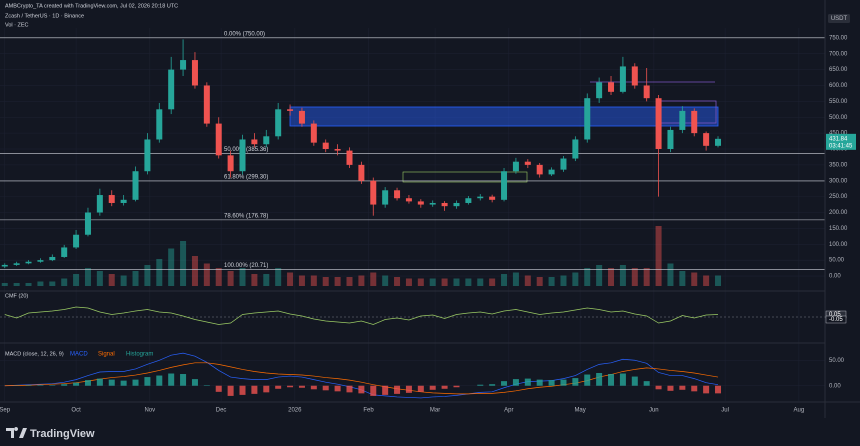 This screenshot has width=860, height=446. What do you see at coordinates (504, 116) in the screenshot?
I see `supply-zone` at bounding box center [504, 116].